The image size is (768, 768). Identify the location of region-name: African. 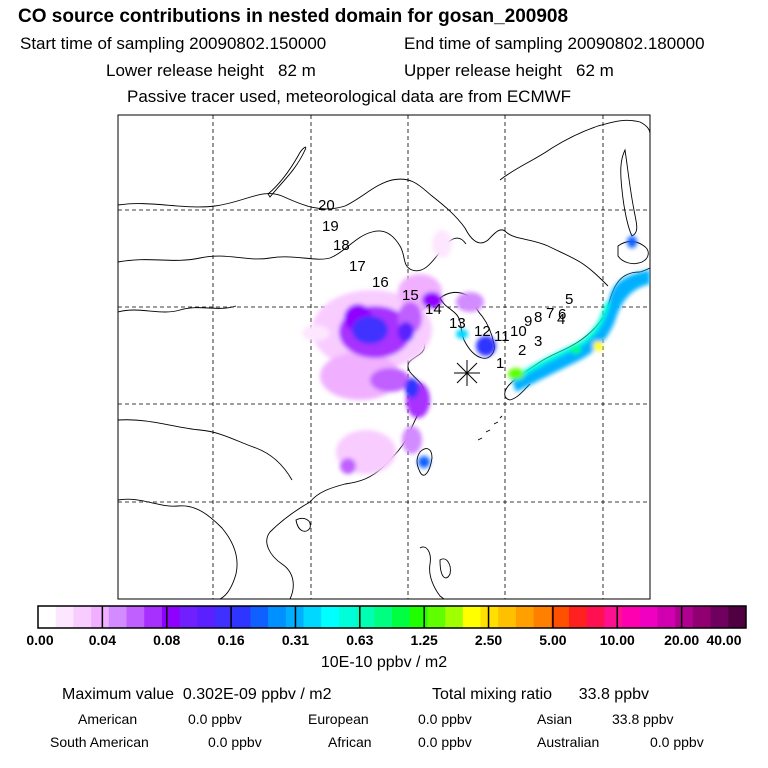
(350, 742).